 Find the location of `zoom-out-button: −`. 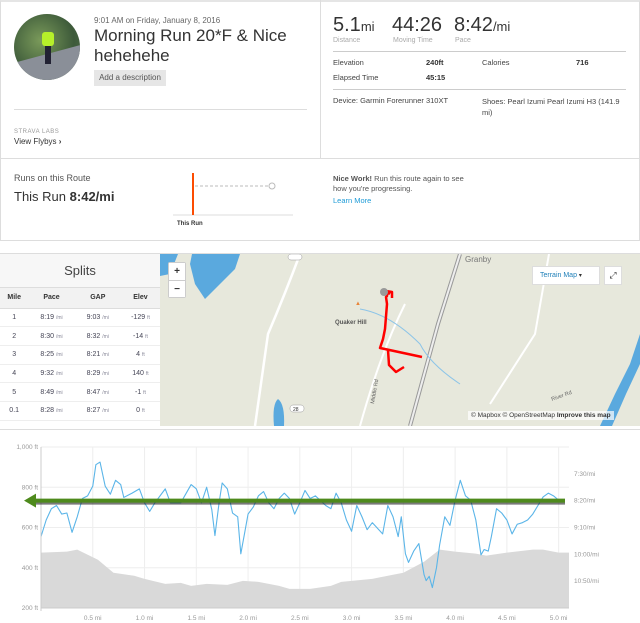

zoom-out-button: − is located at coordinates (177, 288).